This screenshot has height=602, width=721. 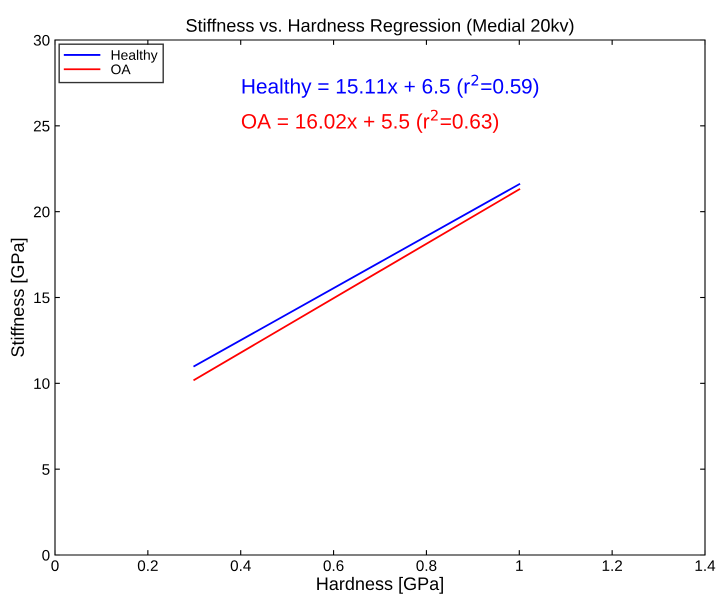 I want to click on x-tick-label: 0.8, so click(x=426, y=566).